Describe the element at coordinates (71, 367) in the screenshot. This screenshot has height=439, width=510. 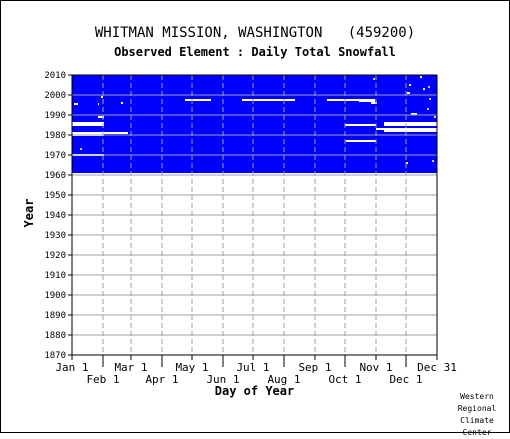
I see `x-tick-label-top: Jan 1` at that location.